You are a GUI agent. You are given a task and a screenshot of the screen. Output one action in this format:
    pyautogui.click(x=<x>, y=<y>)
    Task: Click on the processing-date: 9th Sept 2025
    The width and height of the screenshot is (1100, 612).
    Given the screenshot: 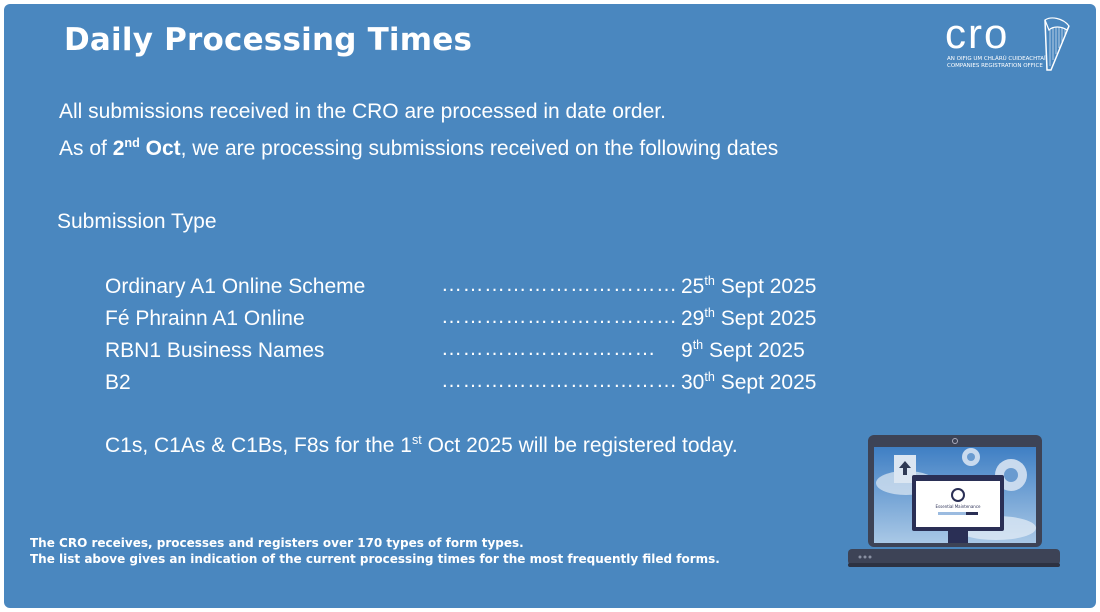 What is the action you would take?
    pyautogui.click(x=743, y=350)
    